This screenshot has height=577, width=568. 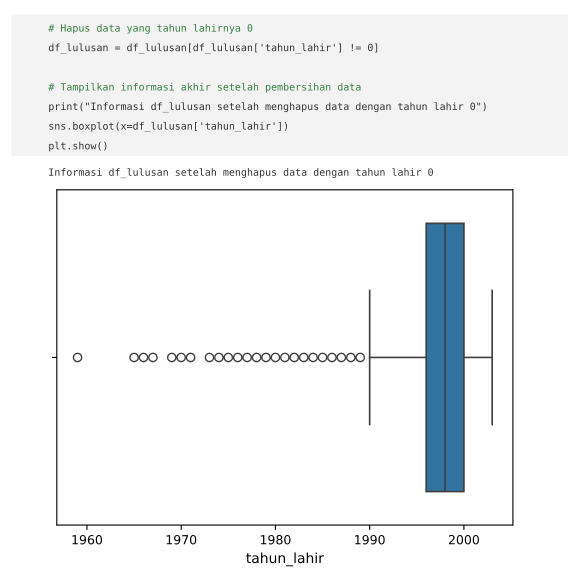 I want to click on x-tick-label: 1990, so click(x=370, y=539).